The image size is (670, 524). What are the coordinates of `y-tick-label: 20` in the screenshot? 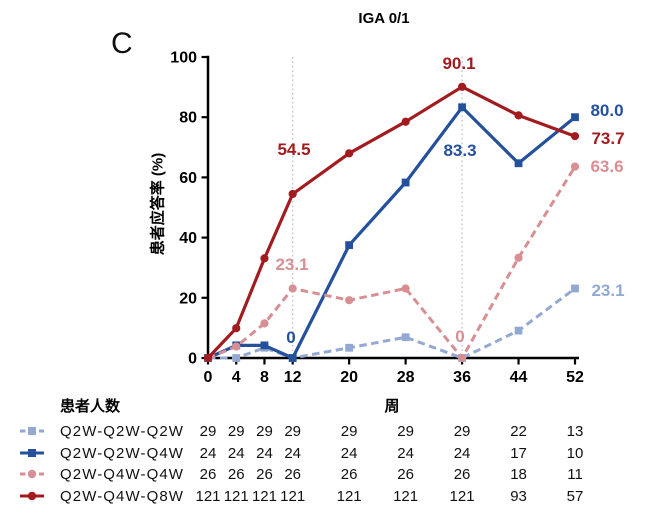 It's located at (188, 298).